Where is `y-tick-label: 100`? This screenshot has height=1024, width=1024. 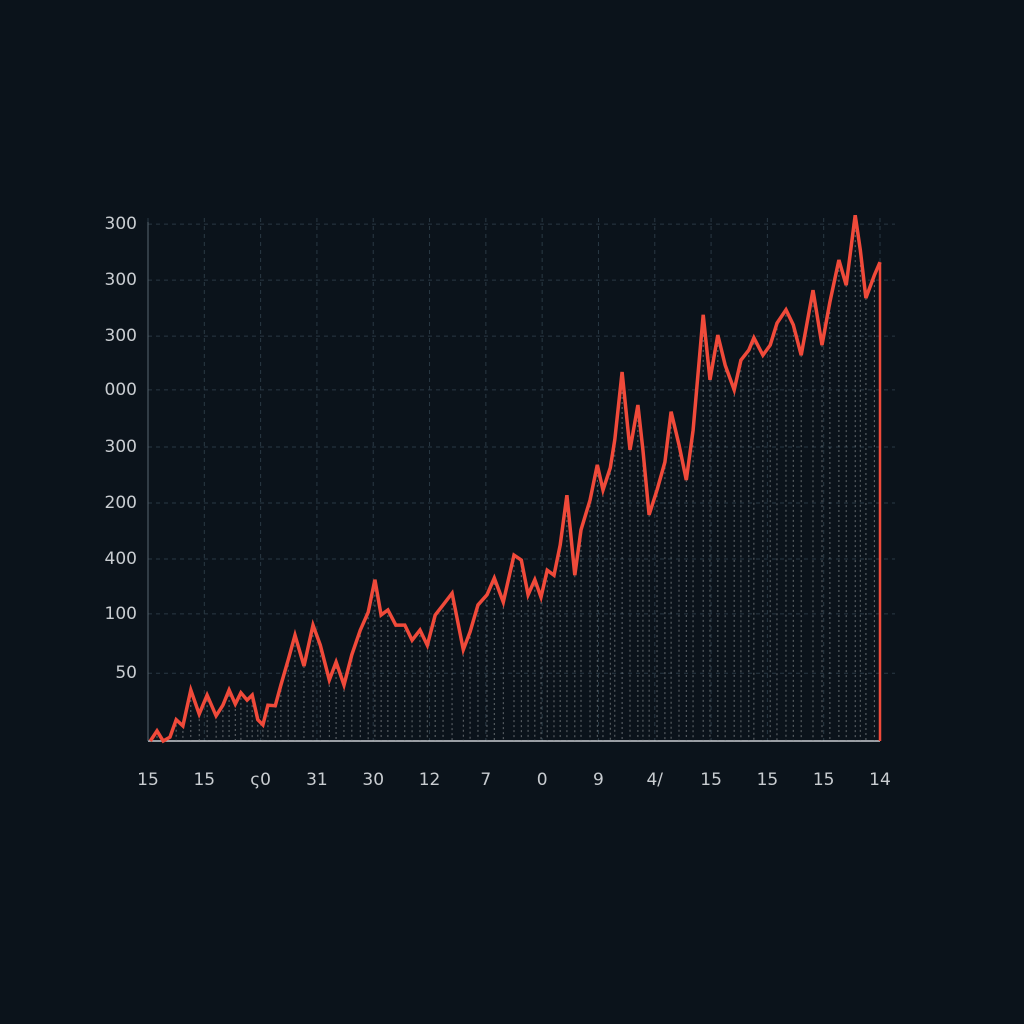
y-tick-label: 100 is located at coordinates (121, 614).